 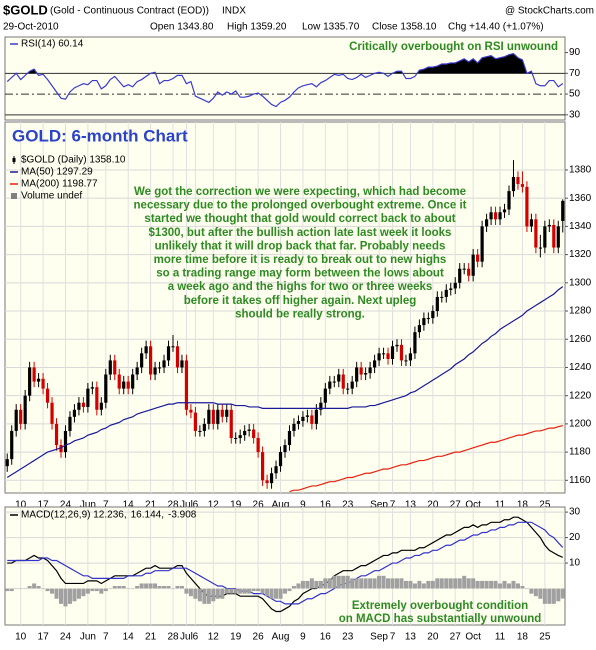 I want to click on x-tick-label: Jun, so click(x=88, y=505).